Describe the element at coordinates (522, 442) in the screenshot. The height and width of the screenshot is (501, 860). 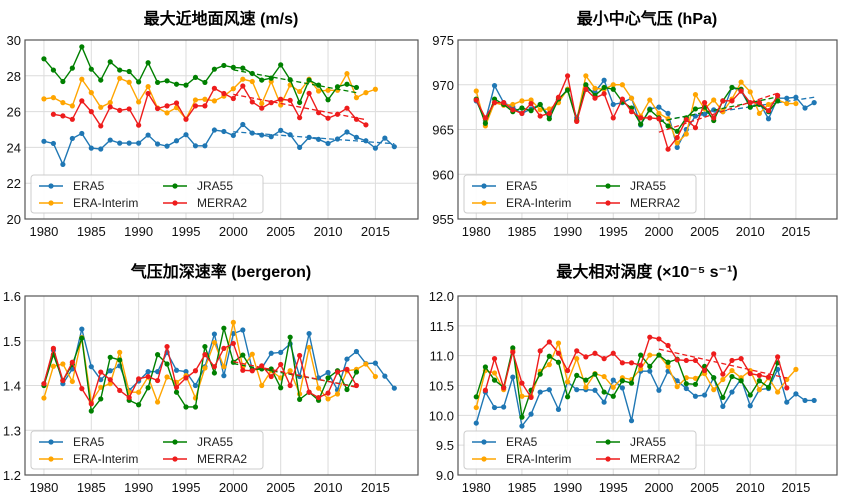
I see `legend-label: ERA5` at that location.